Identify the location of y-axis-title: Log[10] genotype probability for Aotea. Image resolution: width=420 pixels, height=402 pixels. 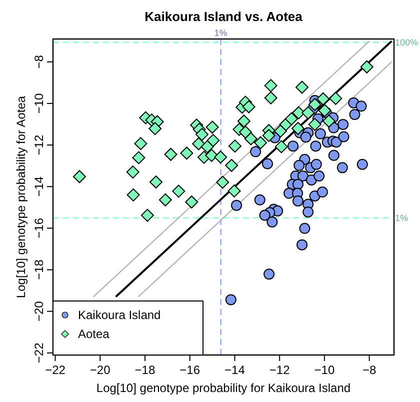
(21, 197).